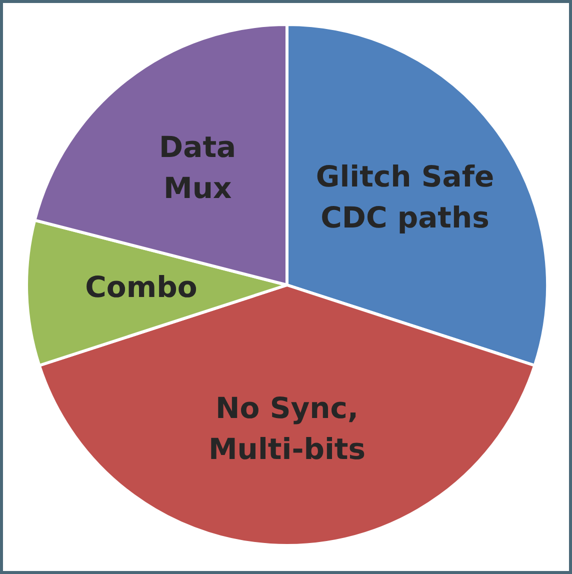 Image resolution: width=572 pixels, height=574 pixels. What do you see at coordinates (287, 428) in the screenshot?
I see `slice-label: No Sync, Multi-bits` at bounding box center [287, 428].